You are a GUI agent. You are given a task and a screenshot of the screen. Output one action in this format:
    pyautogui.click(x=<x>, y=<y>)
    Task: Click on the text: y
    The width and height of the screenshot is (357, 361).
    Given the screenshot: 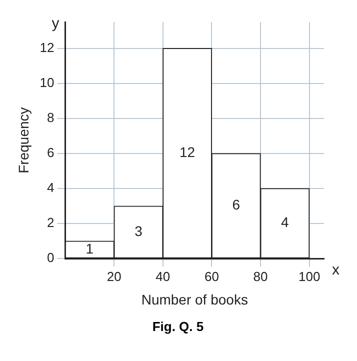 What is the action you would take?
    pyautogui.click(x=56, y=23)
    